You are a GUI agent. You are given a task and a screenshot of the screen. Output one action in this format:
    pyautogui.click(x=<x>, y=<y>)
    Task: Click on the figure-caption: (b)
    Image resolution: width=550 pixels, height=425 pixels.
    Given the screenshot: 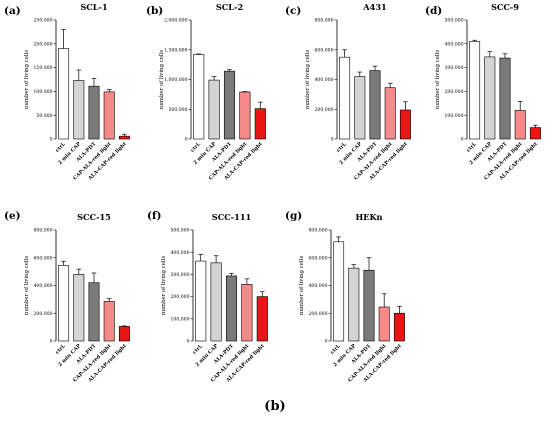 What is the action you would take?
    pyautogui.click(x=275, y=406)
    